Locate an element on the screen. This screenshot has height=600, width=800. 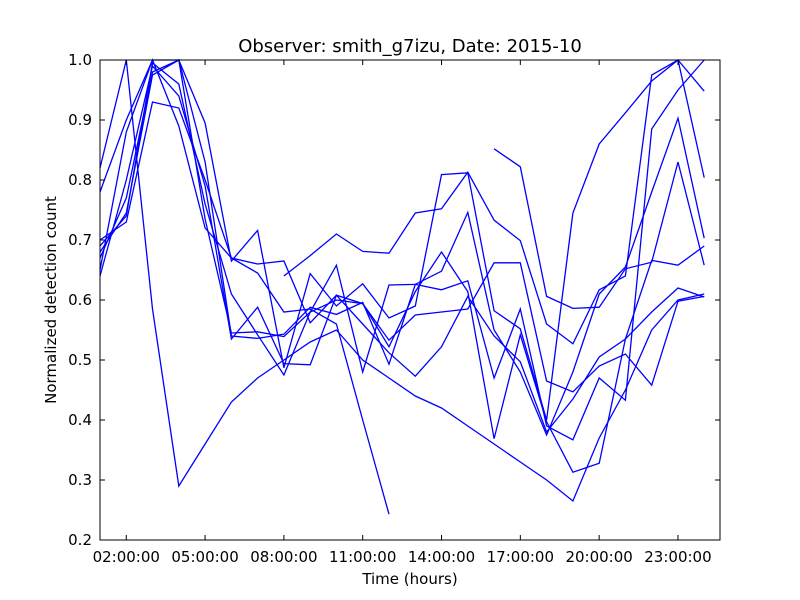
y-tick-label: 0.8 is located at coordinates (80, 180).